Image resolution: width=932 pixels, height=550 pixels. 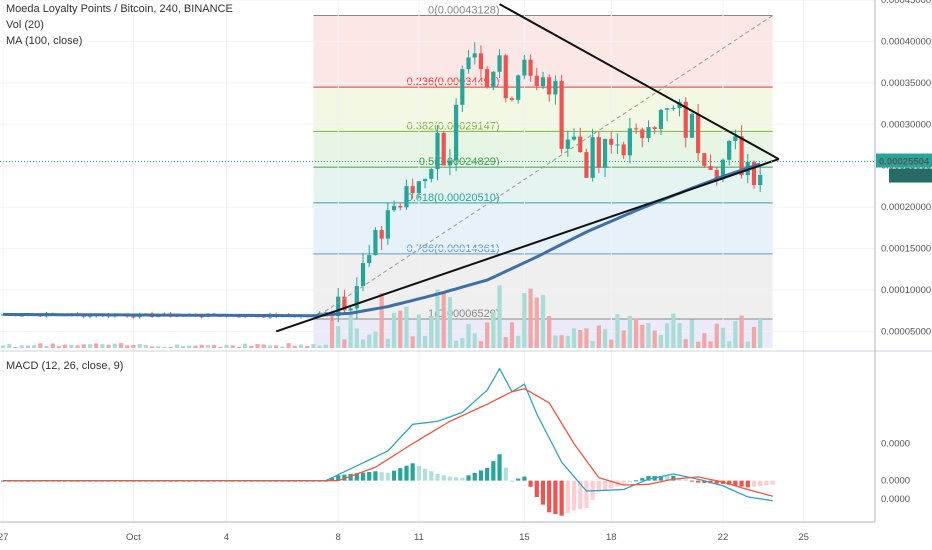 What do you see at coordinates (906, 124) in the screenshot?
I see `y-tick-label: 0.00030000` at bounding box center [906, 124].